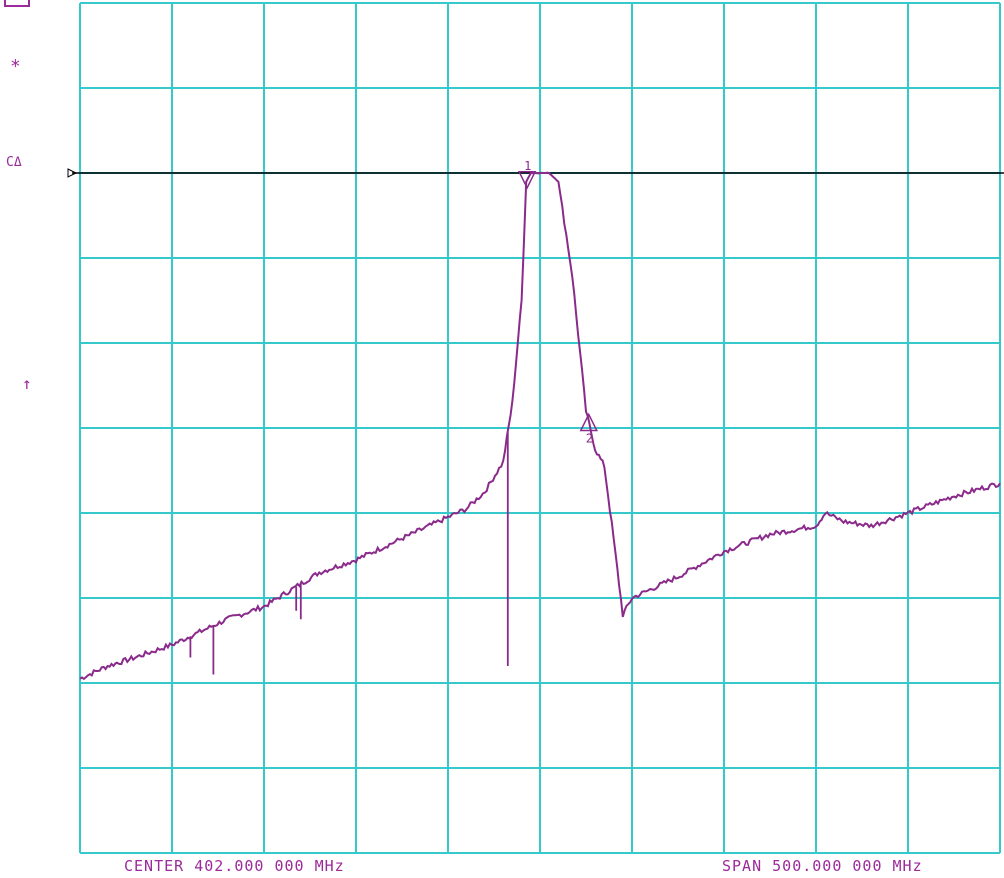 The height and width of the screenshot is (878, 1004). What do you see at coordinates (14, 162) in the screenshot?
I see `channel-delta-label: CΔ` at bounding box center [14, 162].